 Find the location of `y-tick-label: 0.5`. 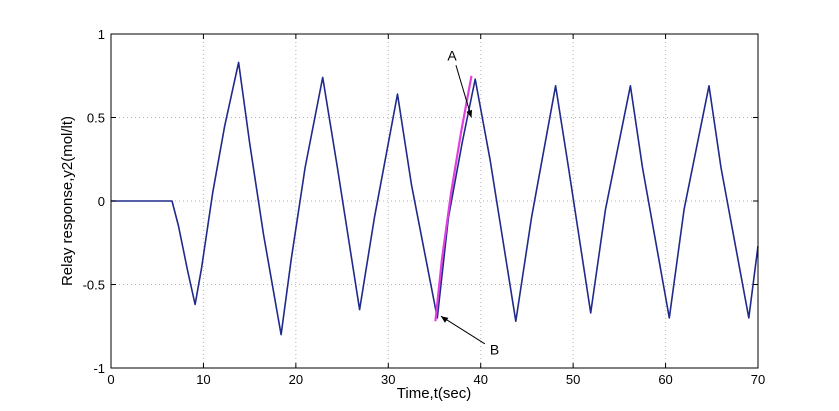

y-tick-label: 0.5 is located at coordinates (96, 118).